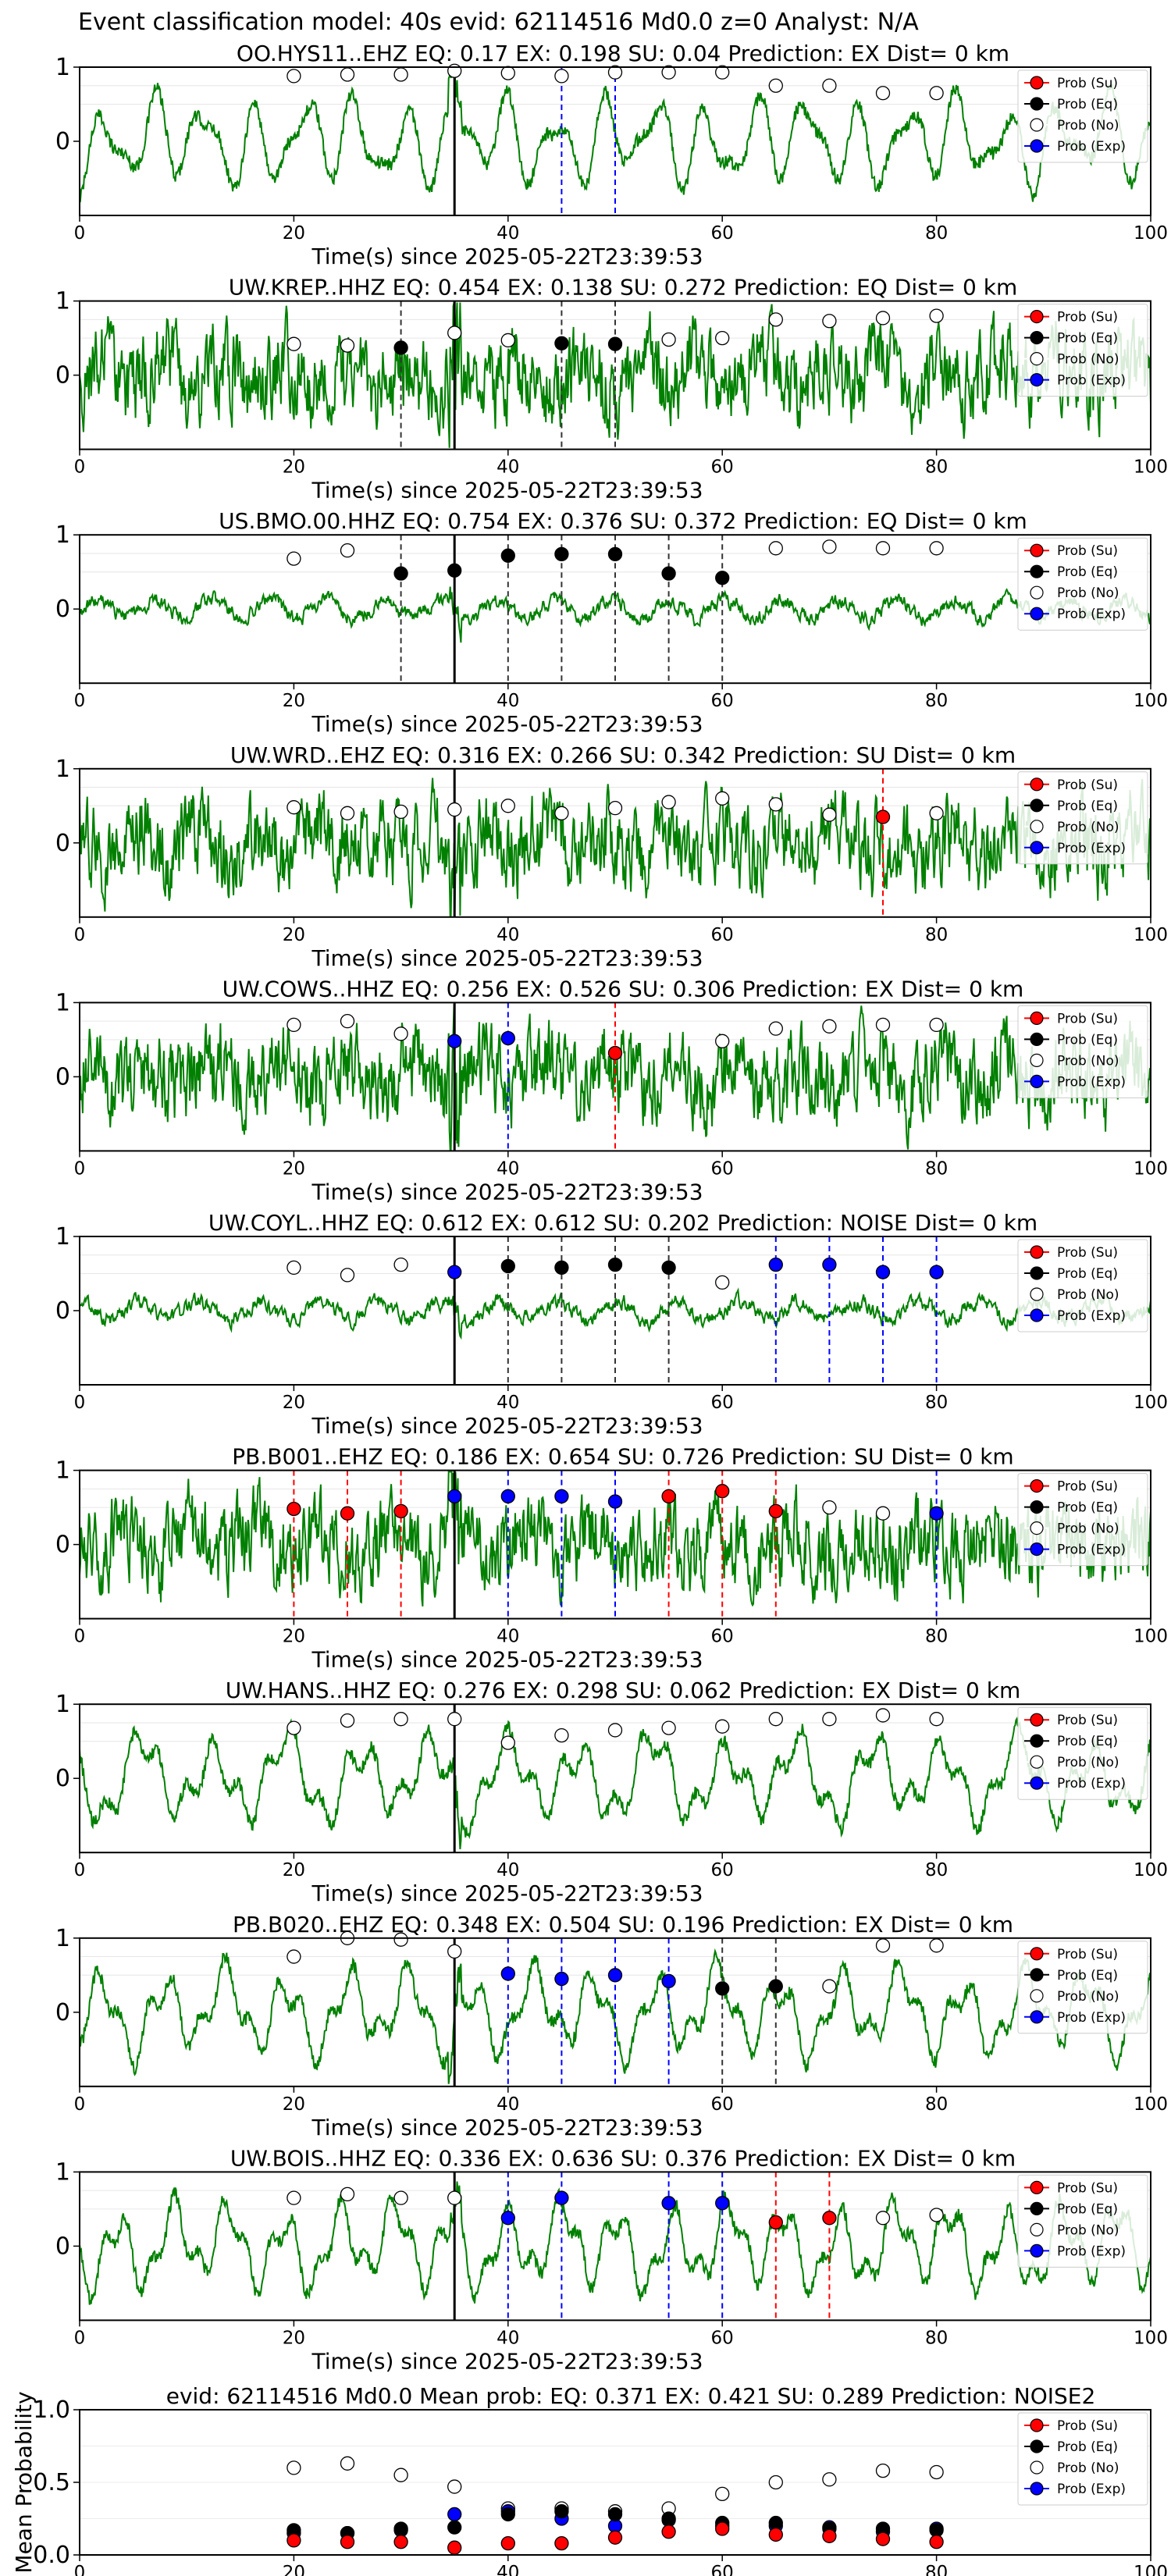  What do you see at coordinates (80, 233) in the screenshot?
I see `station-panel-1-xtick-label: 0` at bounding box center [80, 233].